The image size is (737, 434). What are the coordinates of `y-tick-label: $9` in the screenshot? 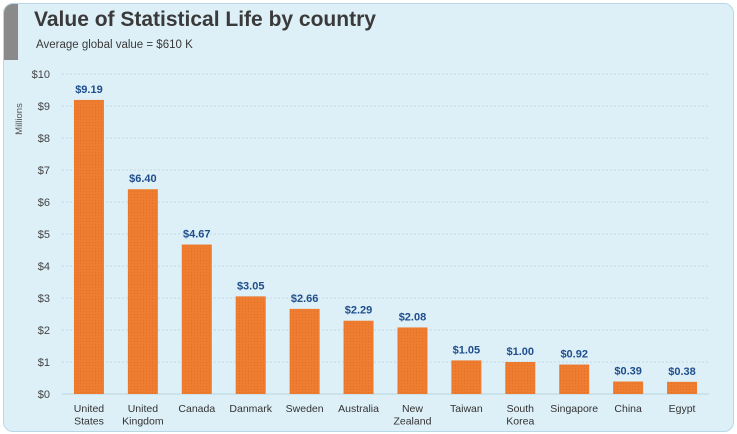 It's located at (44, 107).